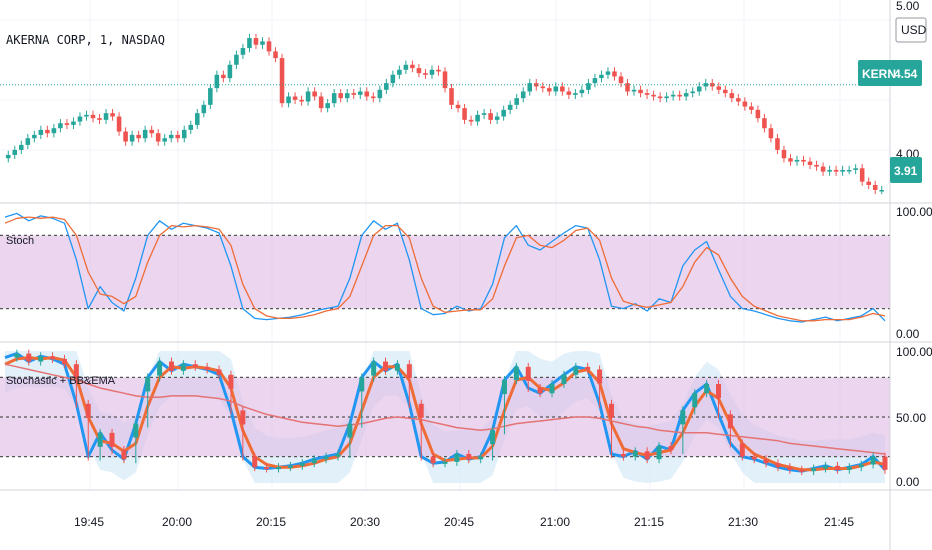  I want to click on stoch-axis: 100.00 0.00, so click(914, 273).